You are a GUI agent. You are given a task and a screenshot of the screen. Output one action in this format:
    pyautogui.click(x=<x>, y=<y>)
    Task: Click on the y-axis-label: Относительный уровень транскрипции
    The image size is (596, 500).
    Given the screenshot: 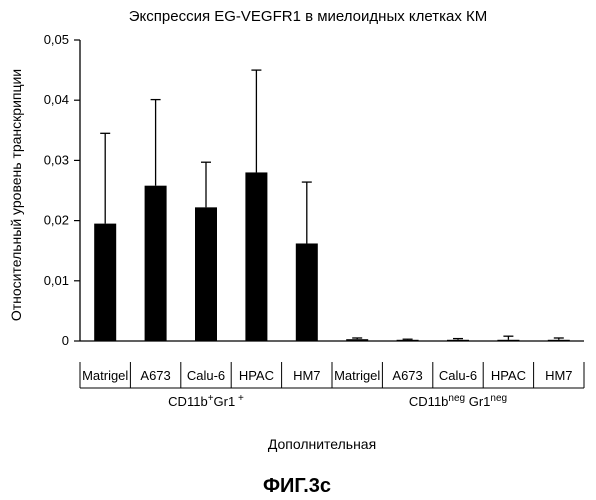 What is the action you would take?
    pyautogui.click(x=16, y=195)
    